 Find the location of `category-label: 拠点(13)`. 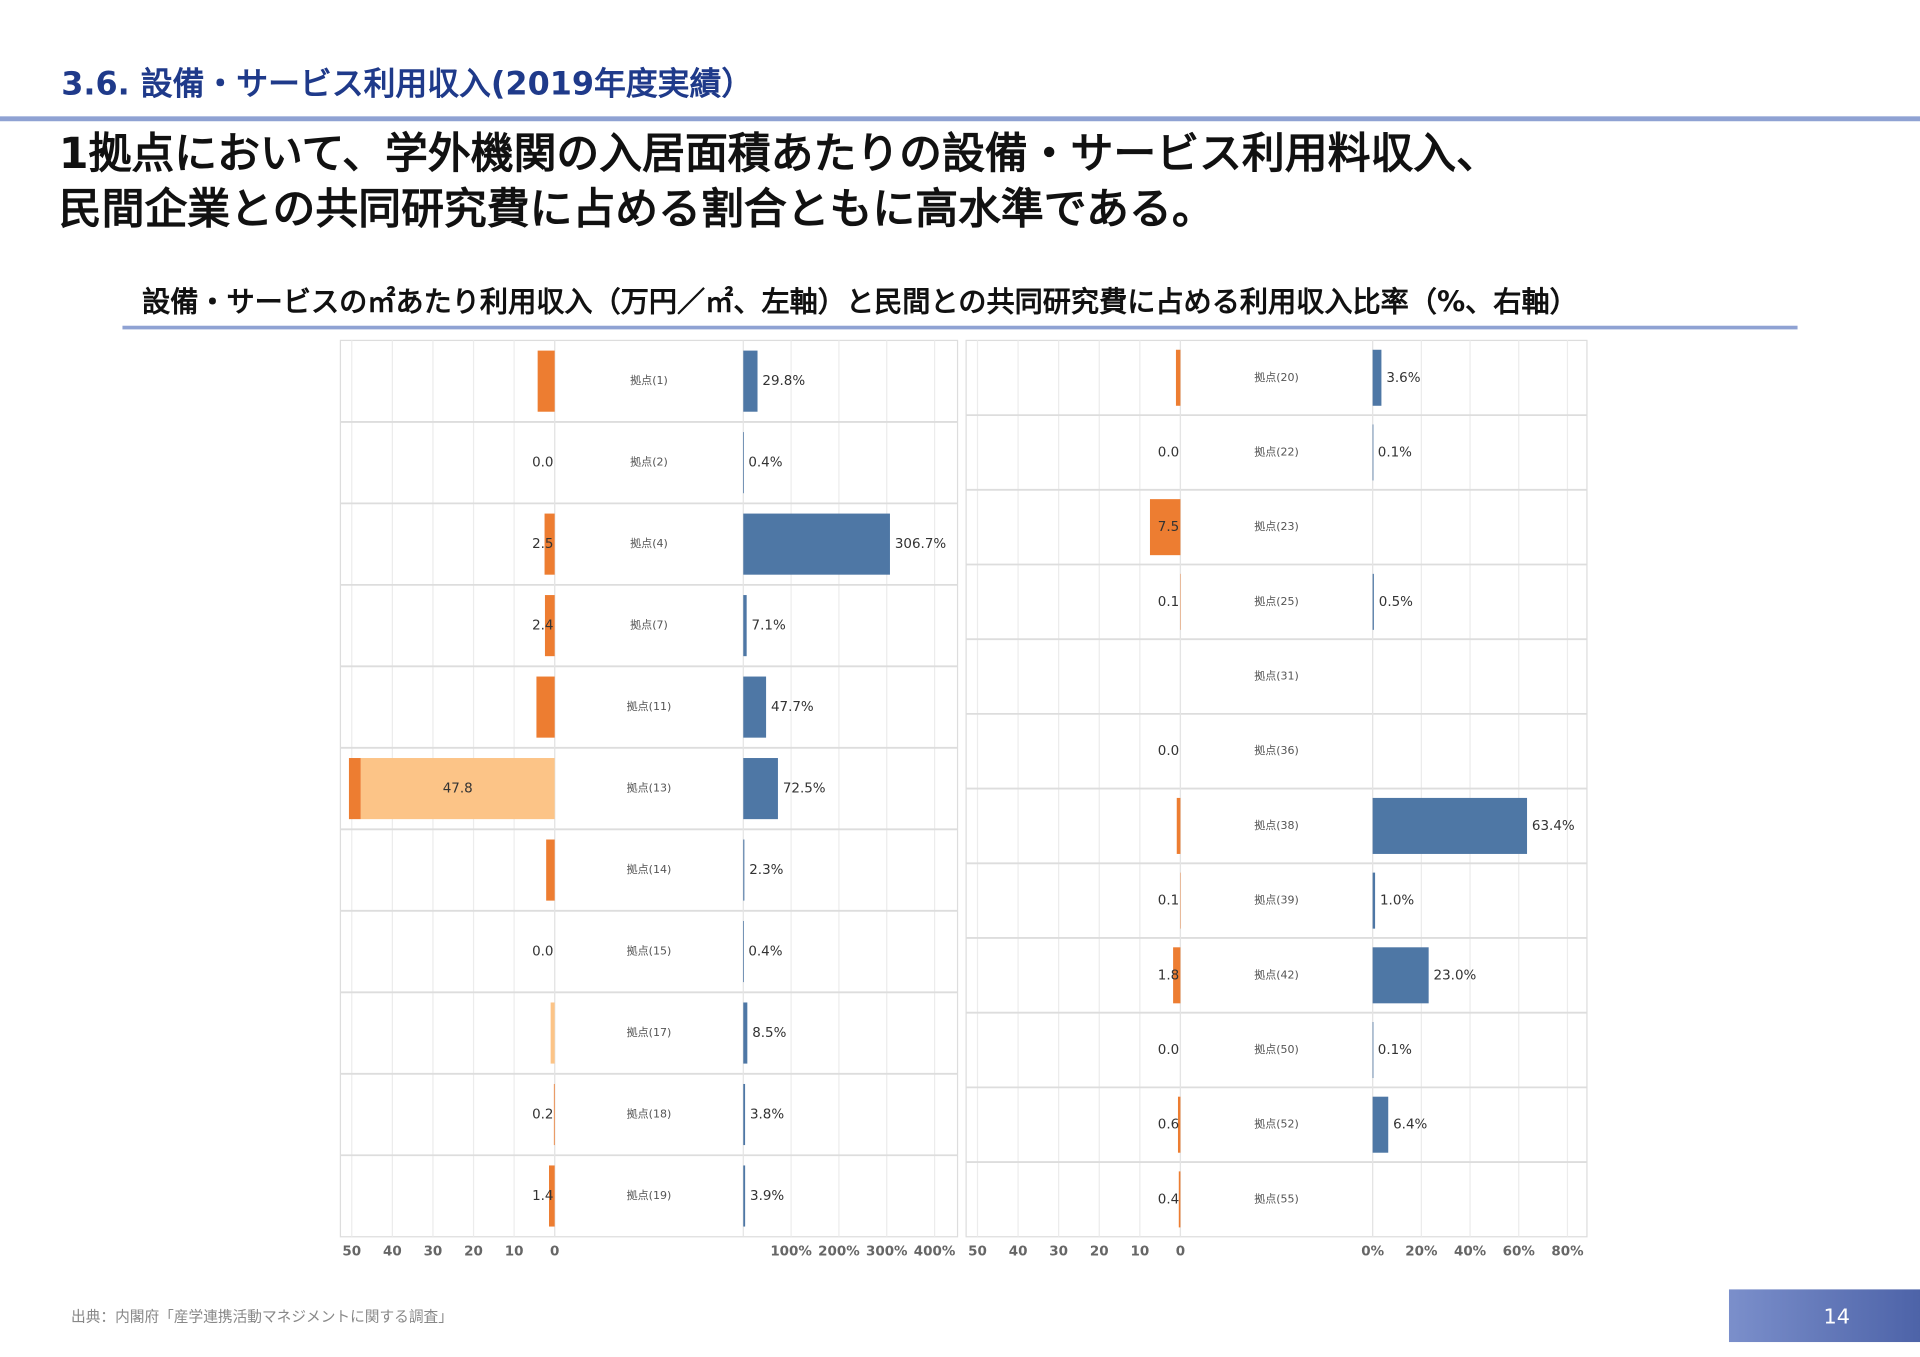

category-label: 拠点(13) is located at coordinates (649, 788).